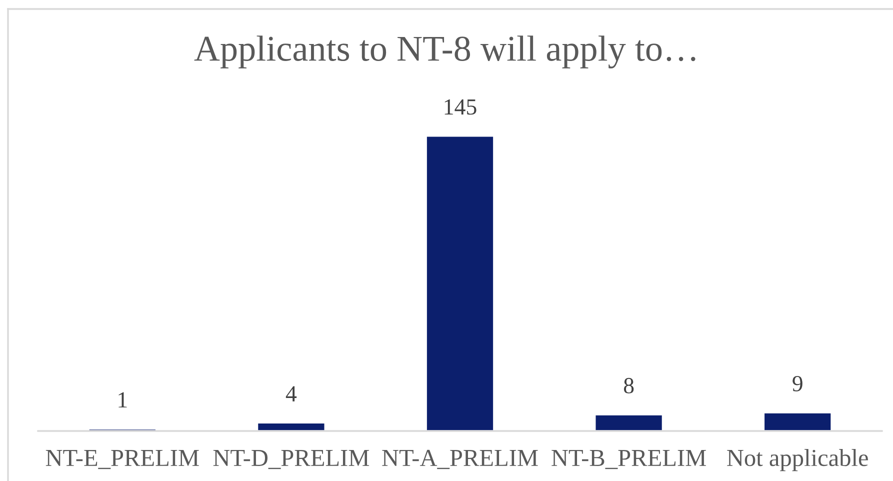 Image resolution: width=893 pixels, height=481 pixels. I want to click on x-tick-label: NT-B_PRELIM, so click(629, 460).